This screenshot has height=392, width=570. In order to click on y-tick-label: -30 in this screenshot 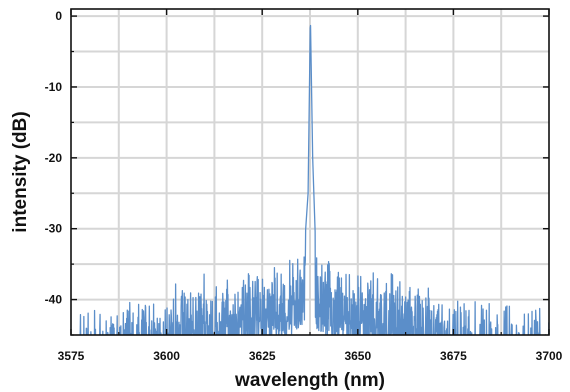, I will do `click(54, 229)`.